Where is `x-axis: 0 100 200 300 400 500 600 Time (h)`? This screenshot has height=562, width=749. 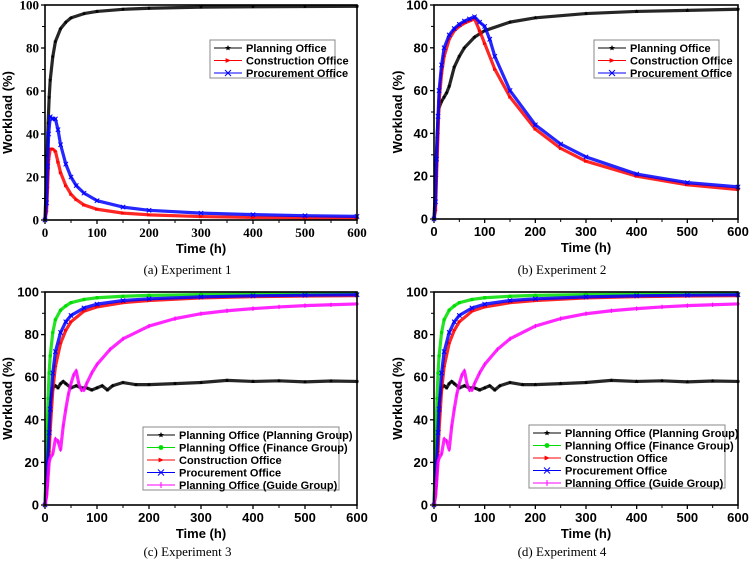 x-axis: 0 100 200 300 400 500 600 Time (h) is located at coordinates (204, 523).